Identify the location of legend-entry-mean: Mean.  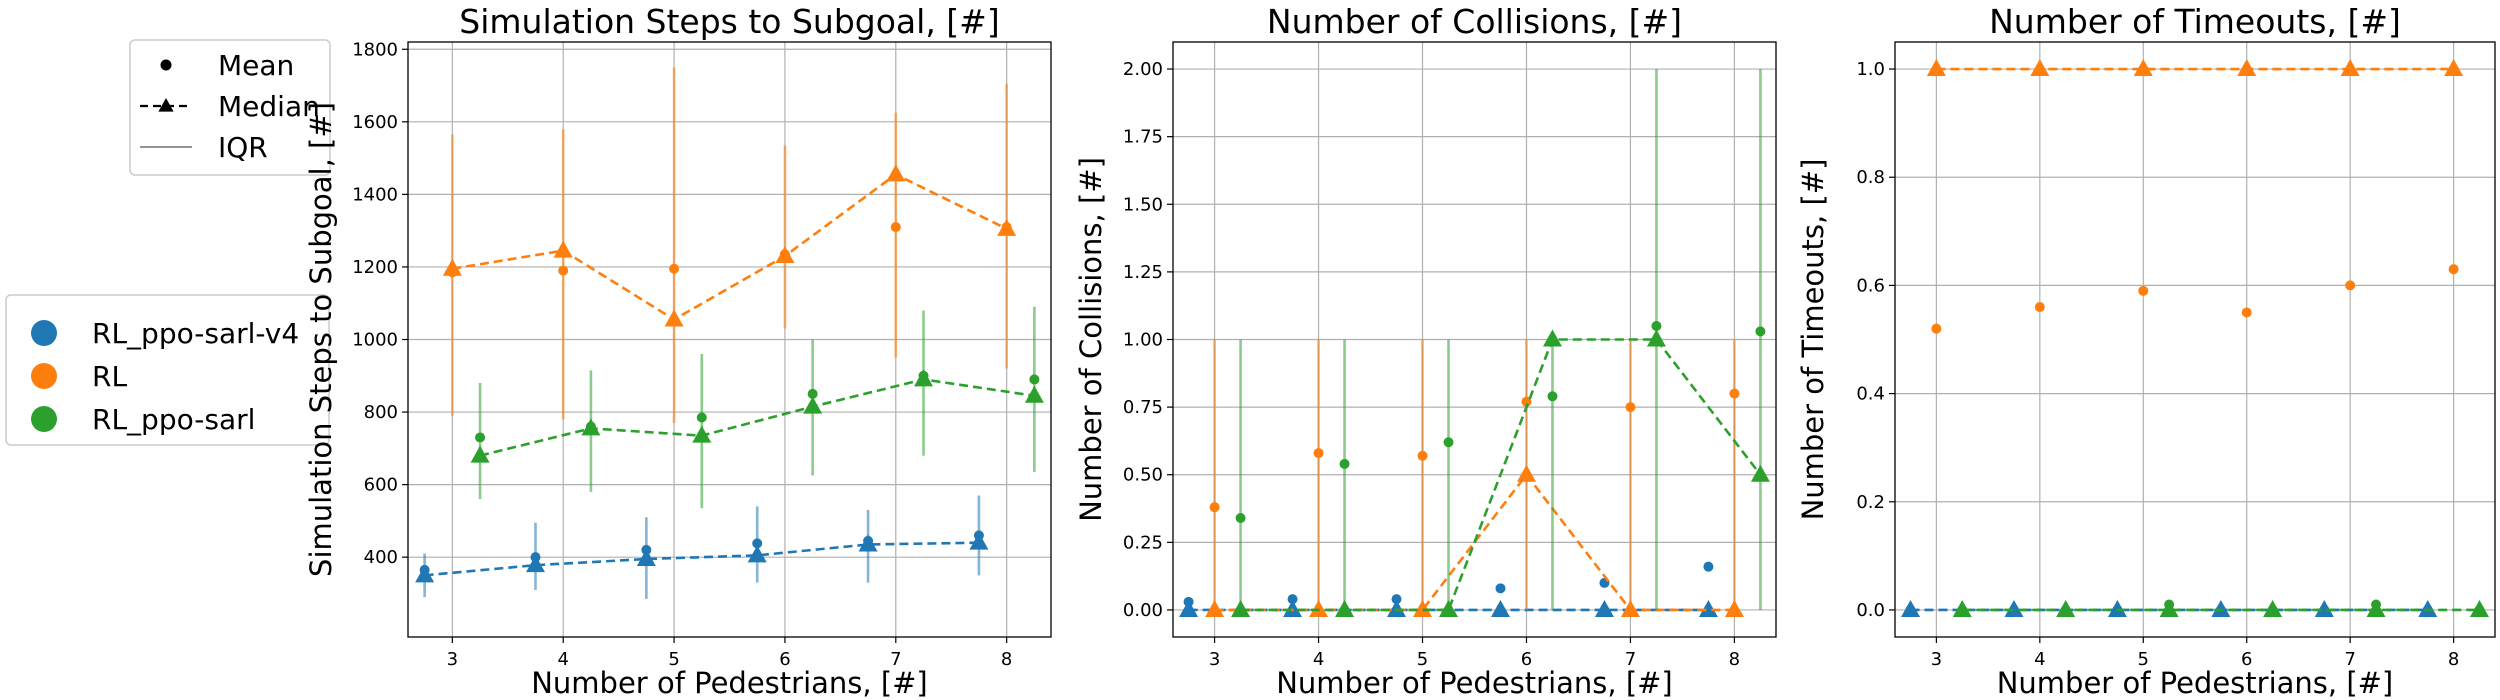
(227, 65).